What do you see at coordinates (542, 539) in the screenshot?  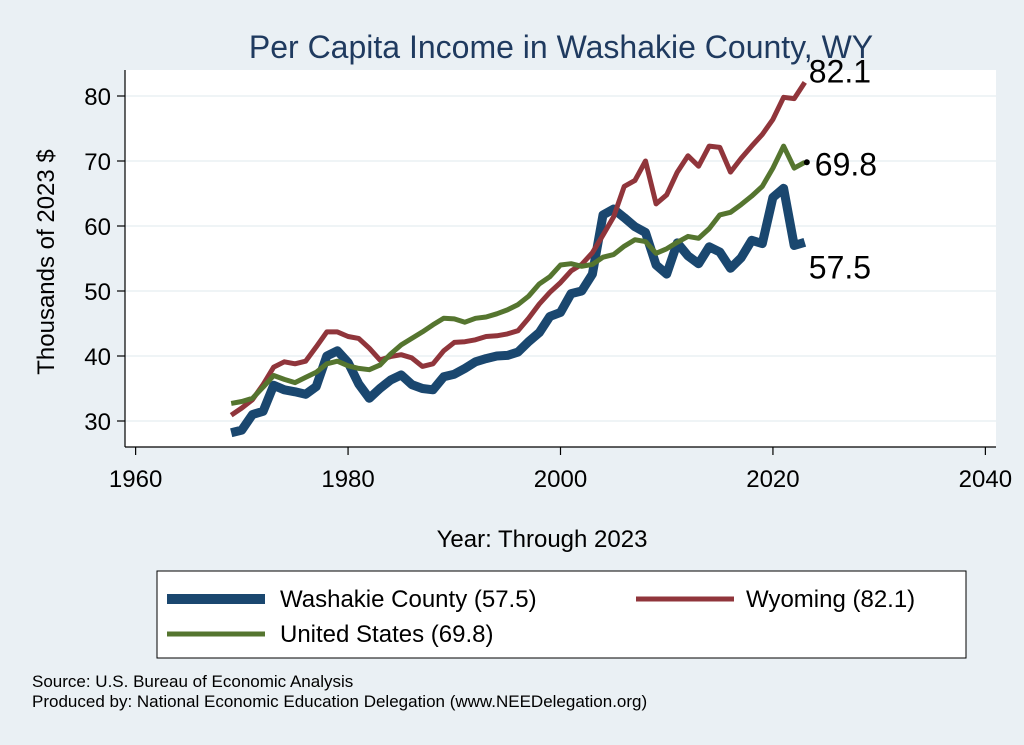 I see `x-axis-label: Year: Through 2023` at bounding box center [542, 539].